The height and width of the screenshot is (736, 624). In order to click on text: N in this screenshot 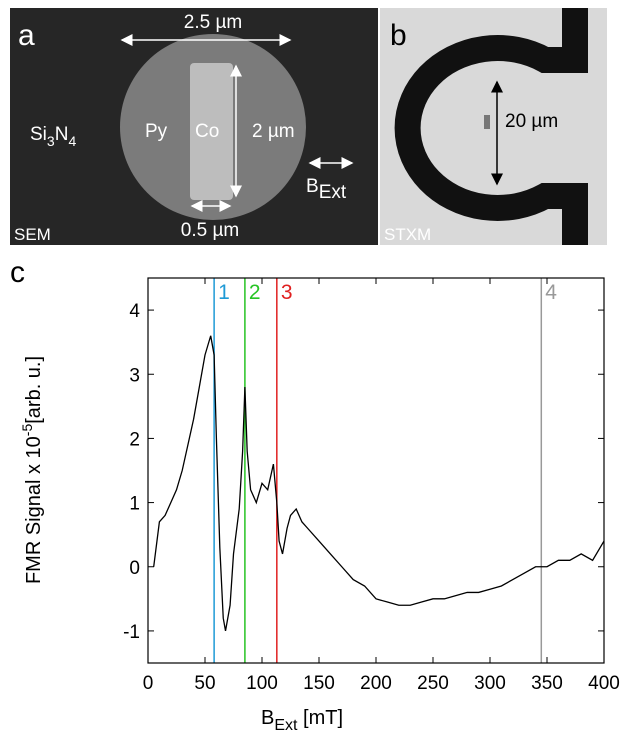, I will do `click(62, 134)`.